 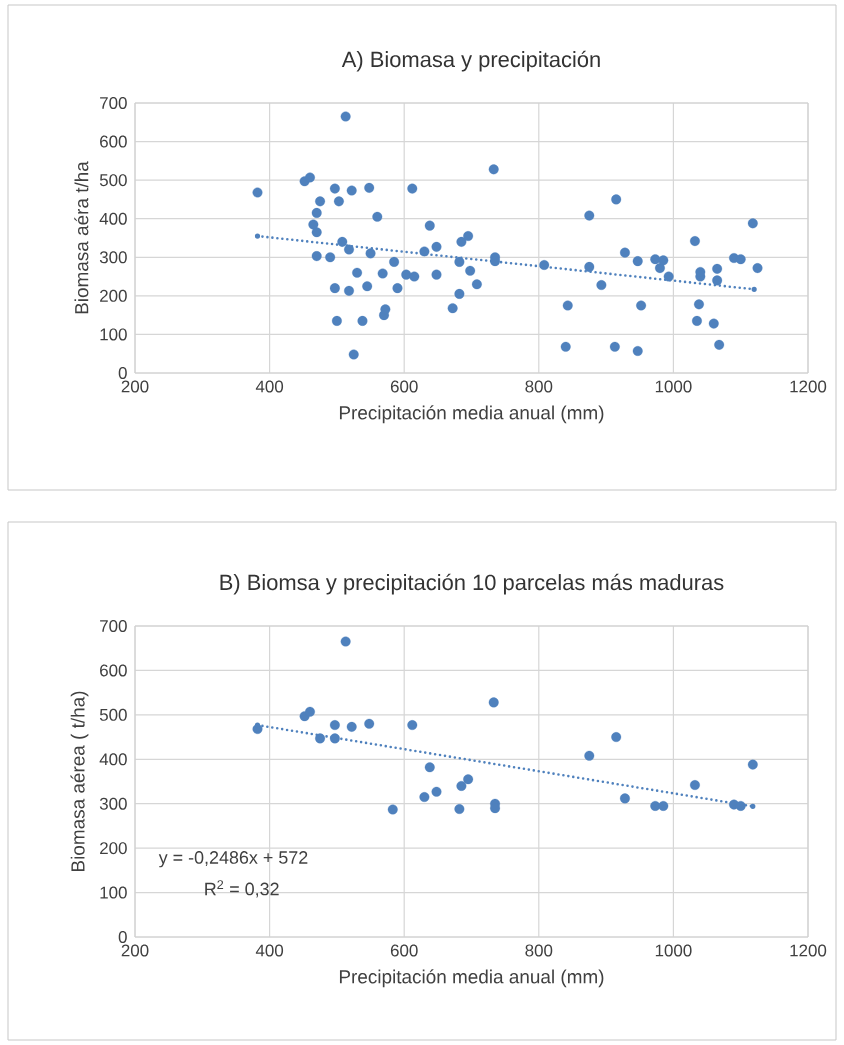 What do you see at coordinates (472, 584) in the screenshot?
I see `chart-title: B) Biomsa y precipitación 10 parcelas más maduras` at bounding box center [472, 584].